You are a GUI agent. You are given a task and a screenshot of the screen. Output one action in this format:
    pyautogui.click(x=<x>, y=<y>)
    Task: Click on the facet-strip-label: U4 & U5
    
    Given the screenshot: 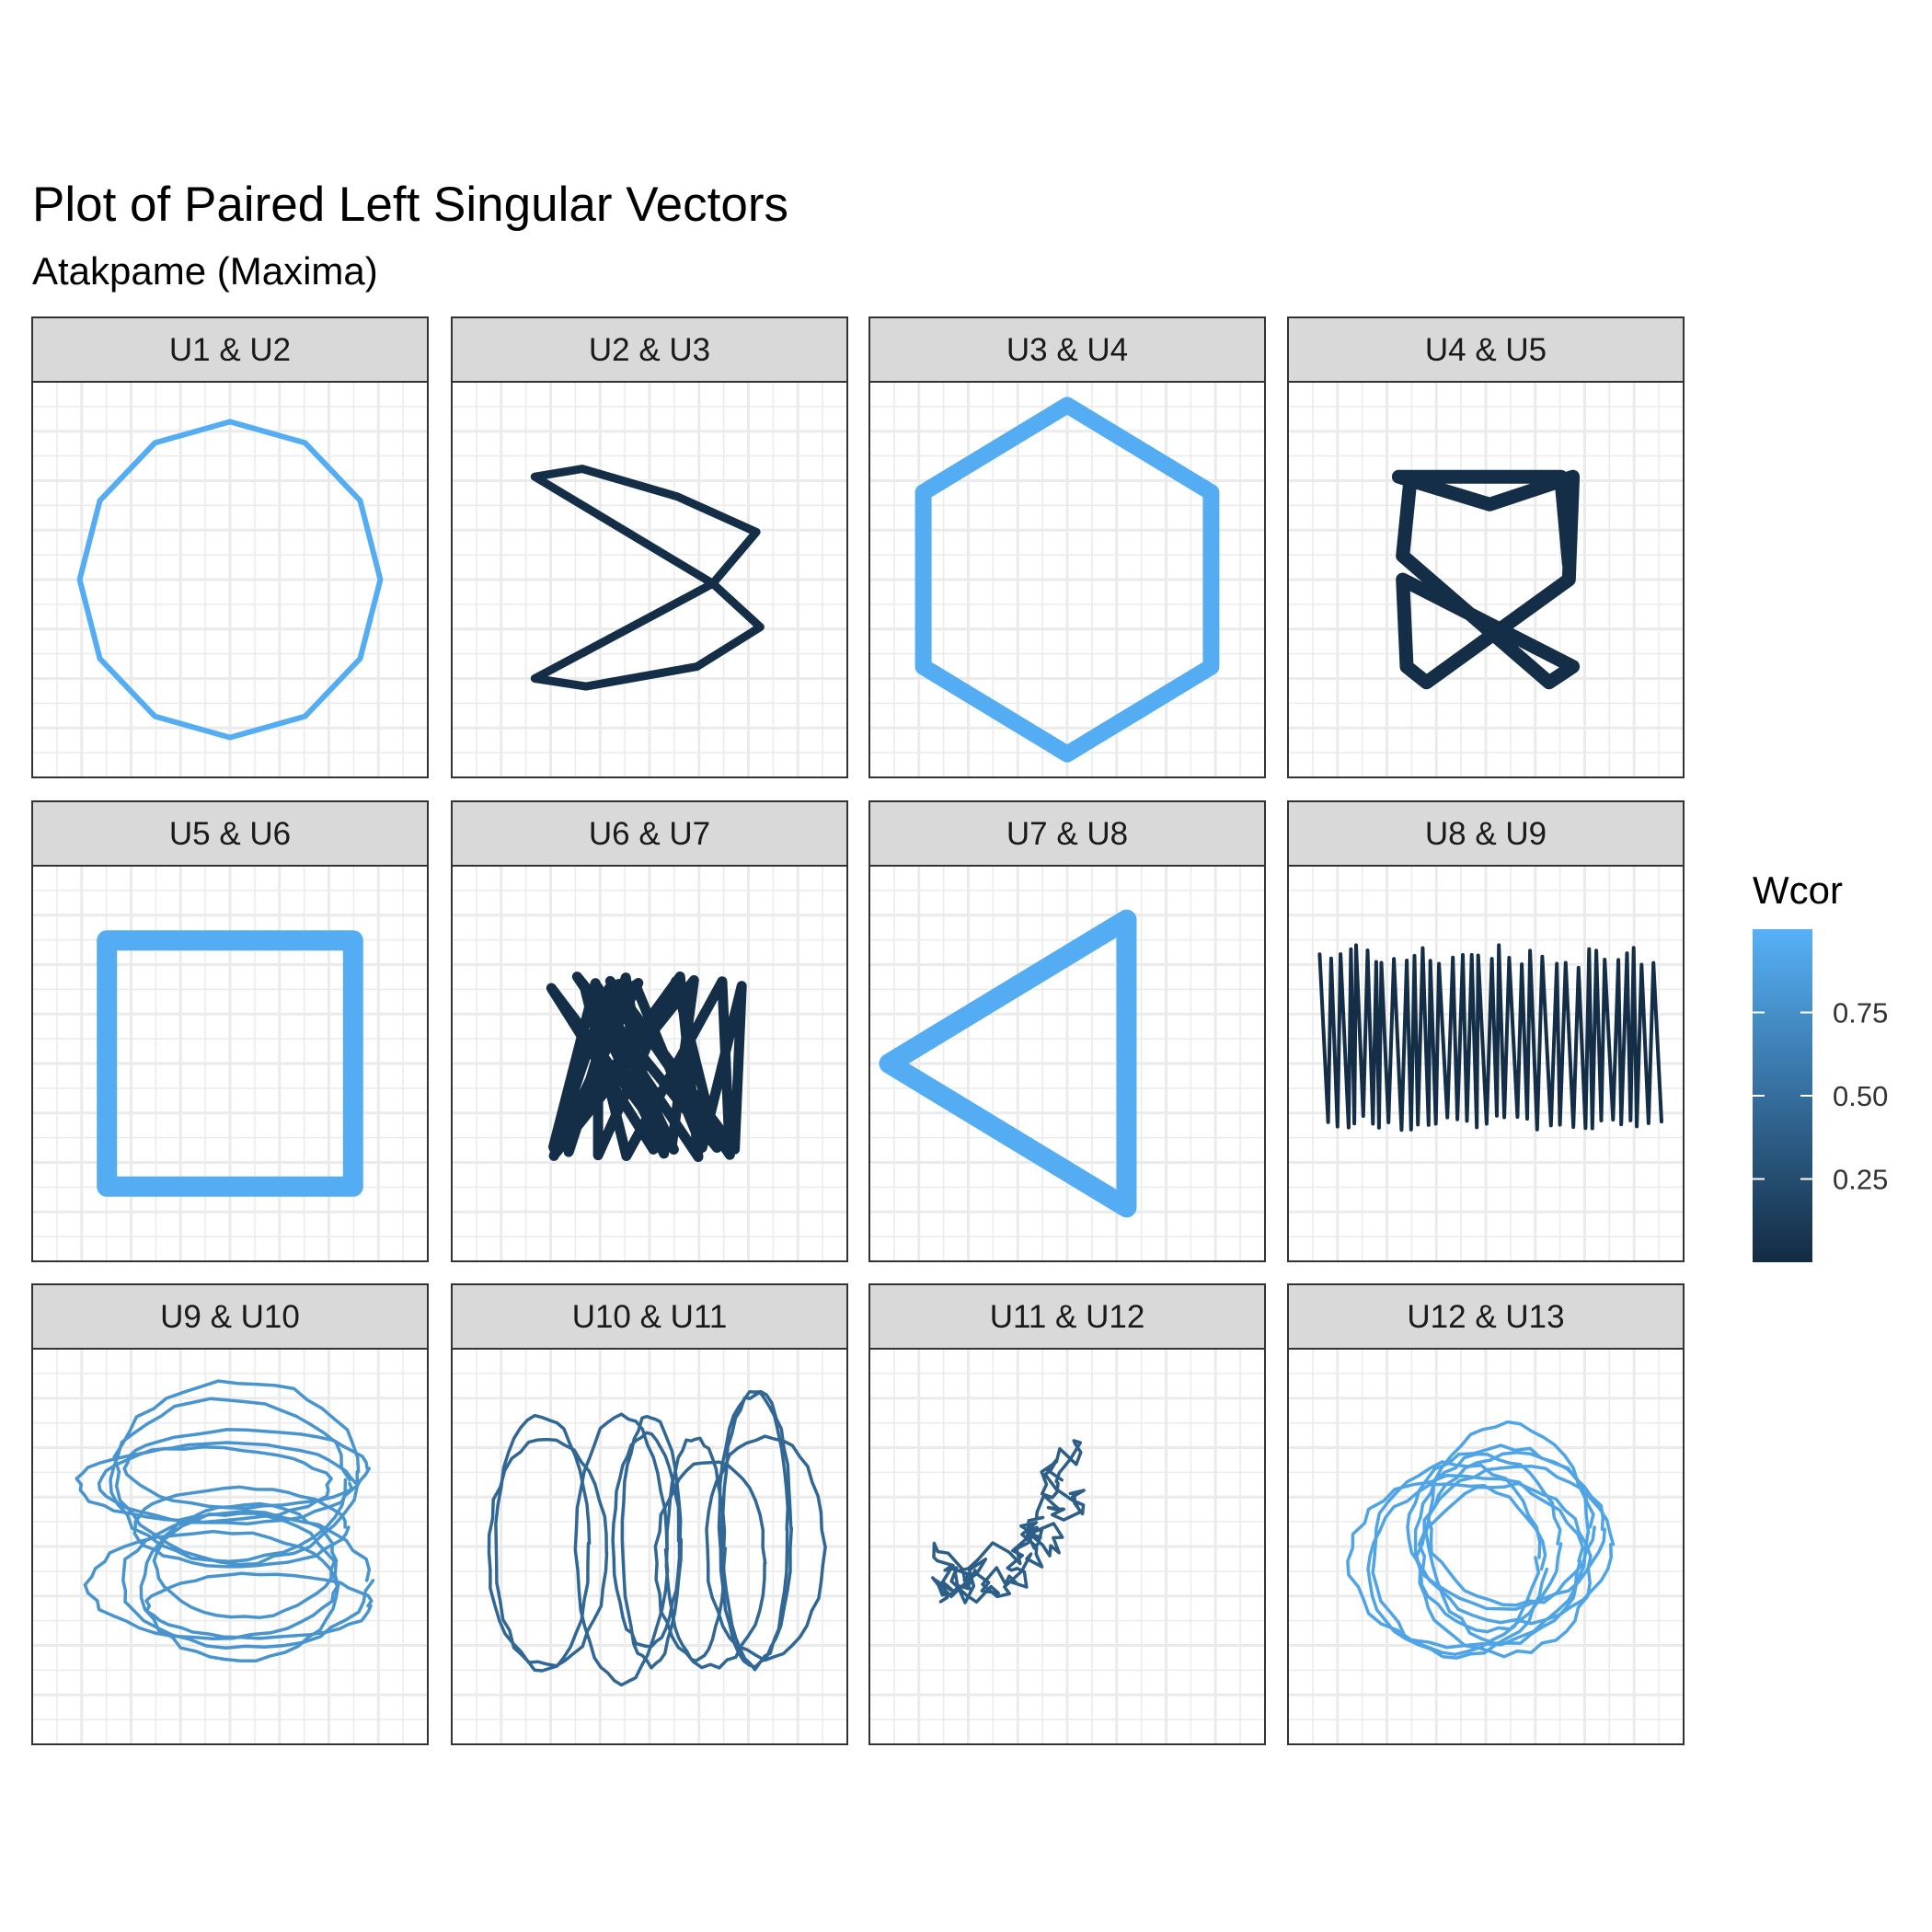 What is the action you would take?
    pyautogui.click(x=1486, y=350)
    